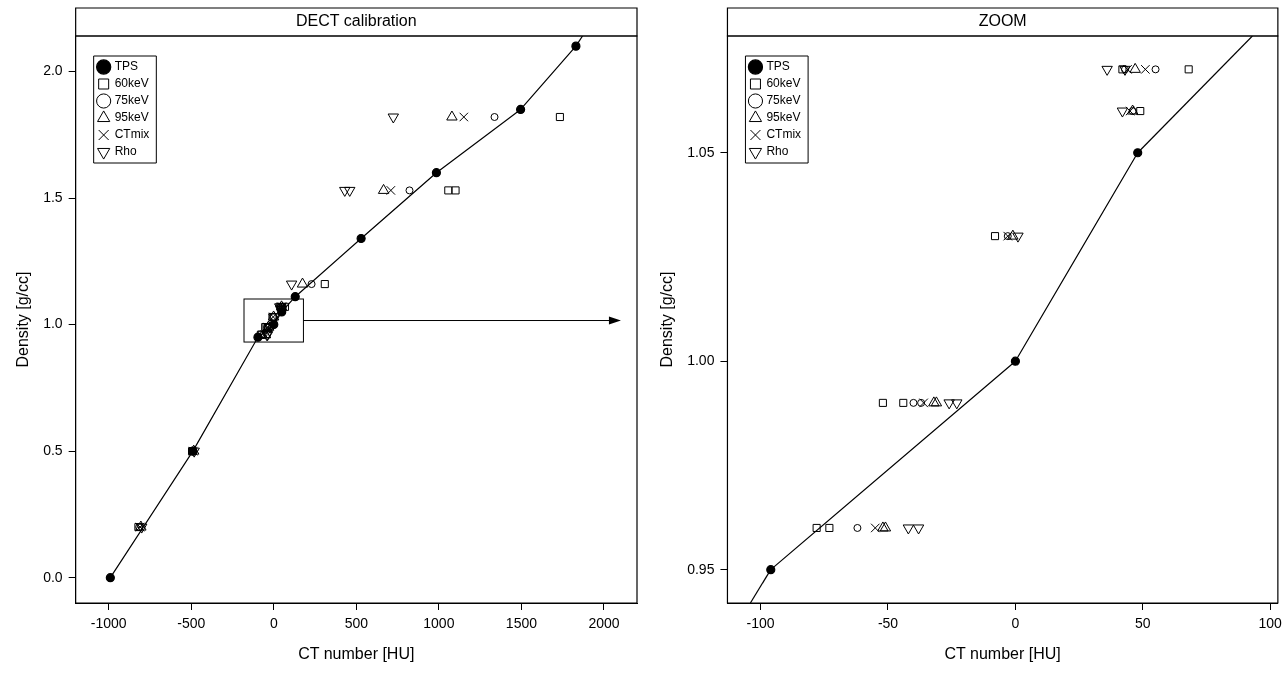 The width and height of the screenshot is (1288, 674). Describe the element at coordinates (53, 449) in the screenshot. I see `y-tick-label: 0.5` at that location.